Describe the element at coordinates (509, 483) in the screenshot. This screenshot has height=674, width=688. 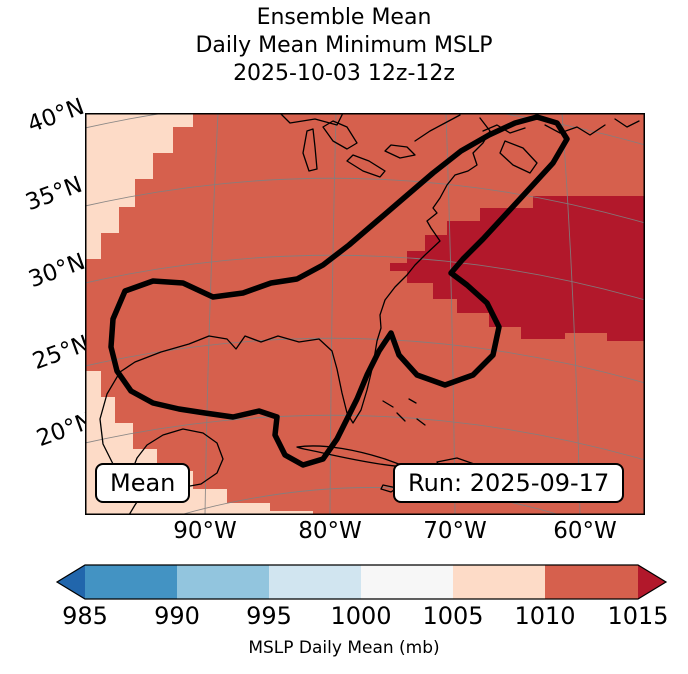
I see `run-date-box: Run: 2025-09-17` at that location.